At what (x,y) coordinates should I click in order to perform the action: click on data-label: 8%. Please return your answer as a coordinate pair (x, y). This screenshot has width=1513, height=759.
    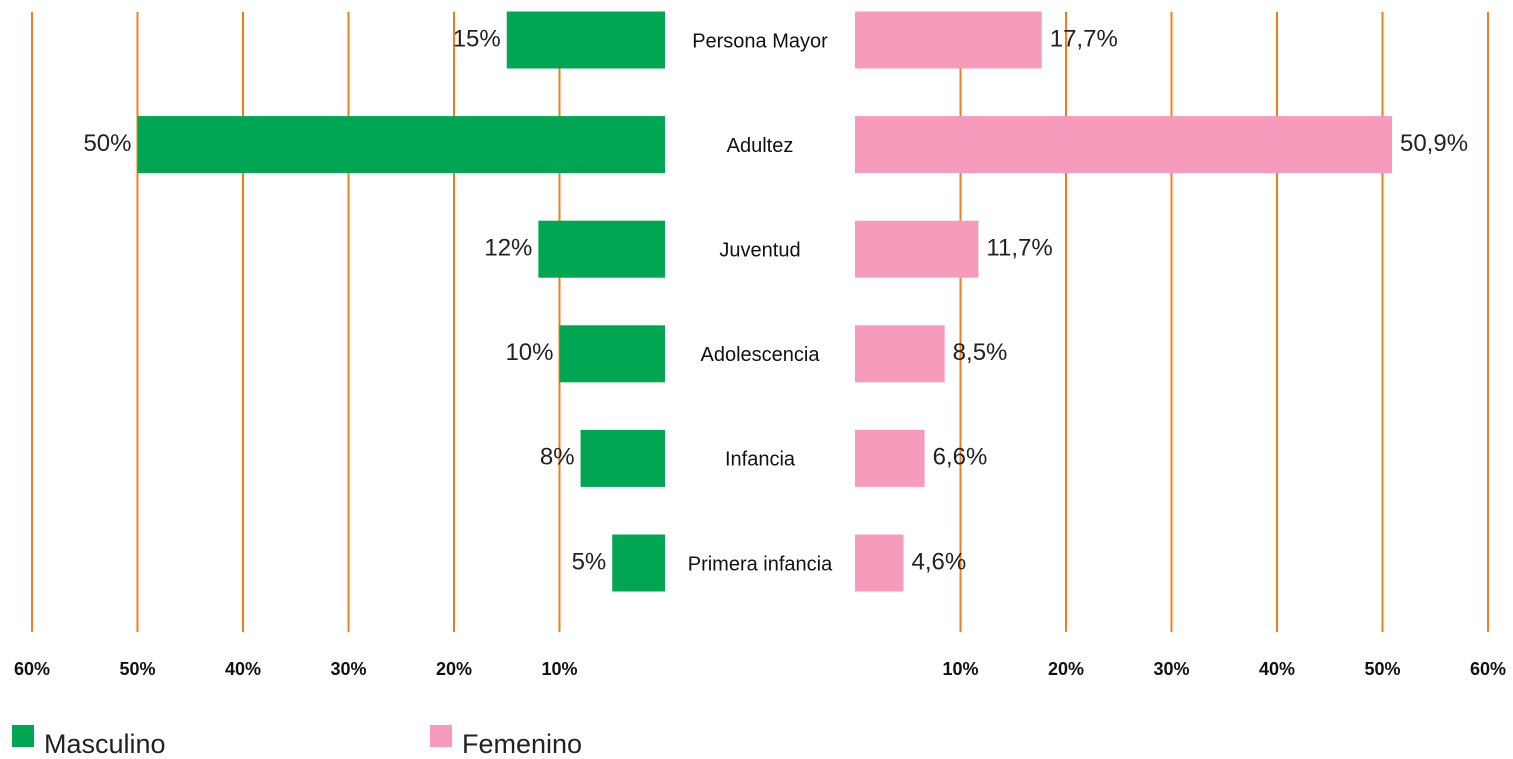
    Looking at the image, I should click on (557, 457).